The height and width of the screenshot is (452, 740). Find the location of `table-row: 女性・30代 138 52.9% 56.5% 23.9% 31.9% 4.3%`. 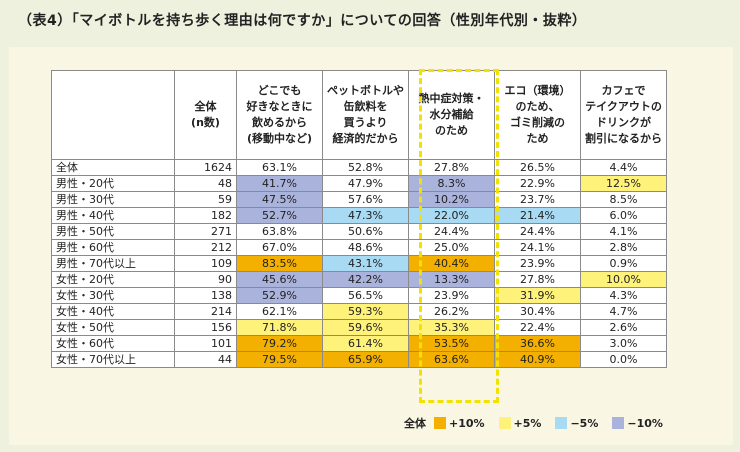

table-row: 女性・30代 138 52.9% 56.5% 23.9% 31.9% 4.3% is located at coordinates (359, 295).